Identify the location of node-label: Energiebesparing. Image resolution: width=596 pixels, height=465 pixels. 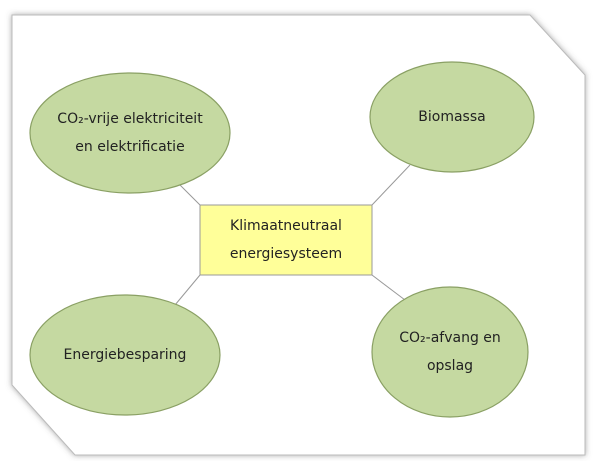
(125, 355).